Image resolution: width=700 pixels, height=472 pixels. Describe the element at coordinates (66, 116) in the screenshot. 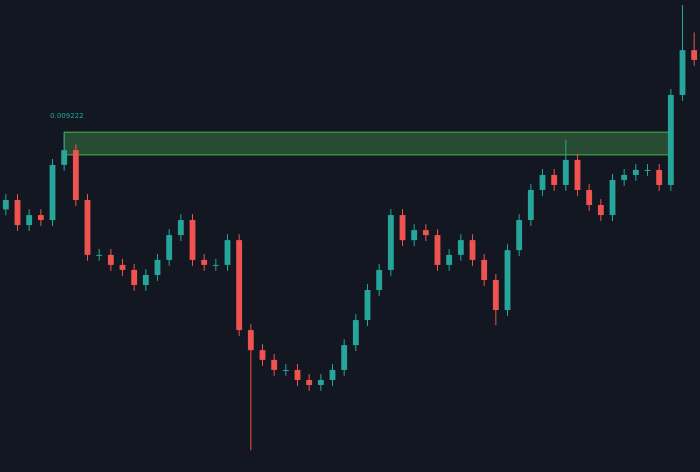

I see `zone-label: 0.009222` at that location.